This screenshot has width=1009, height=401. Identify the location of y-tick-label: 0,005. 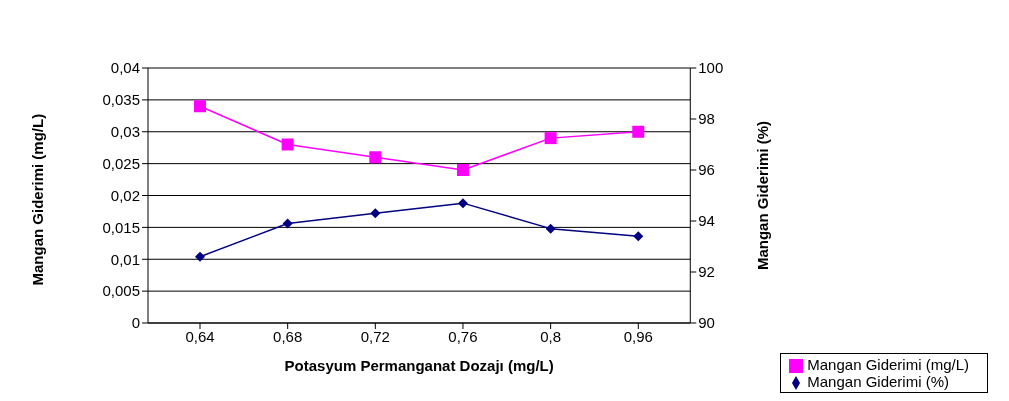
(121, 291).